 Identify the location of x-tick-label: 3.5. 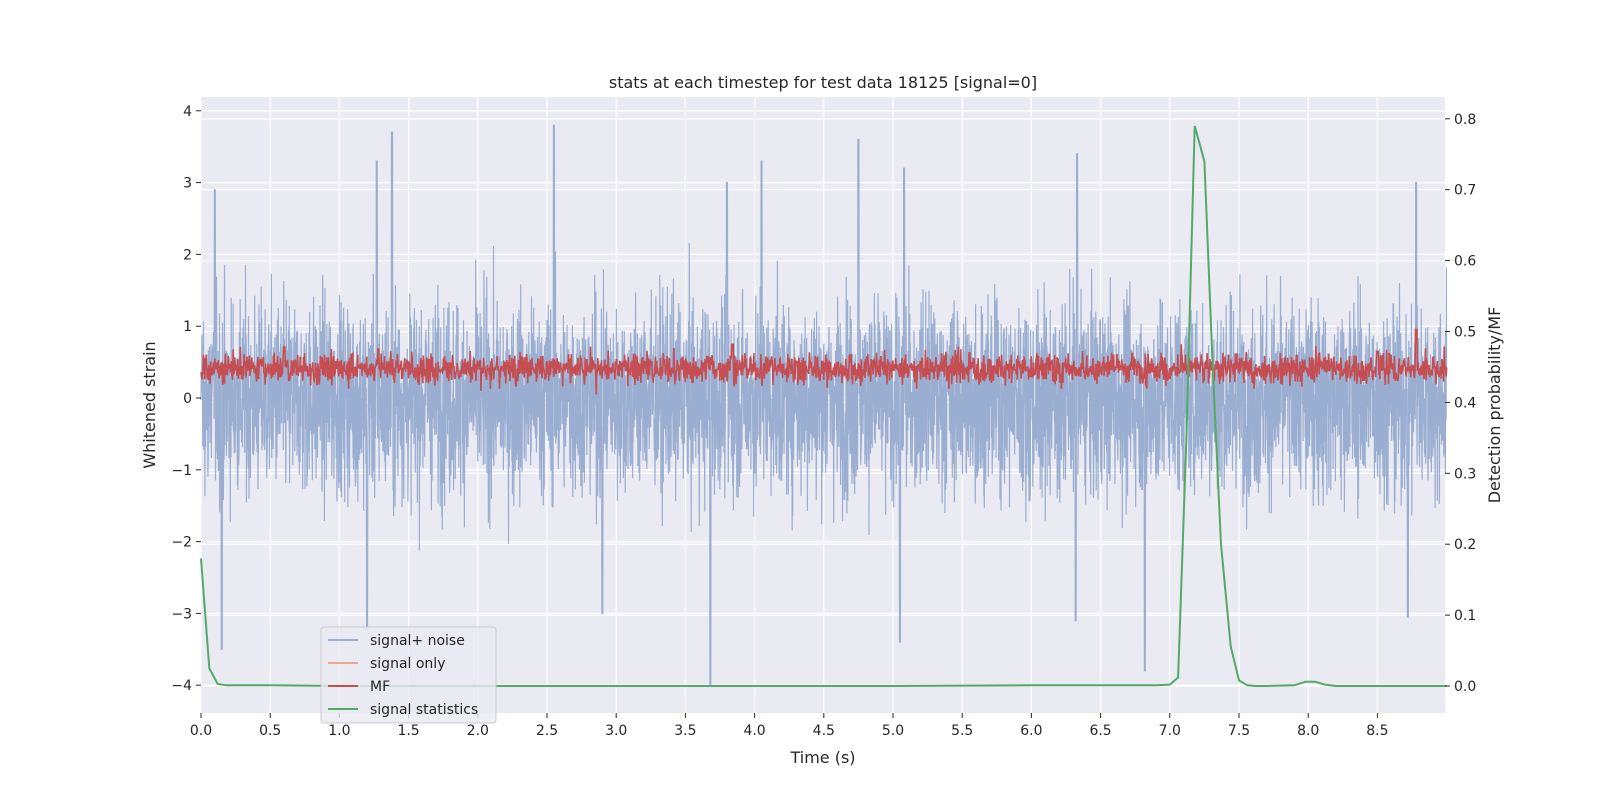
(685, 731).